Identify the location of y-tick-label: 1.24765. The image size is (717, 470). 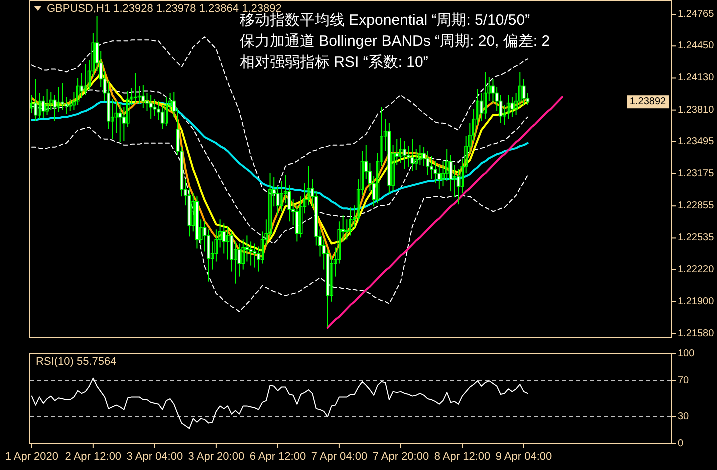
(696, 14).